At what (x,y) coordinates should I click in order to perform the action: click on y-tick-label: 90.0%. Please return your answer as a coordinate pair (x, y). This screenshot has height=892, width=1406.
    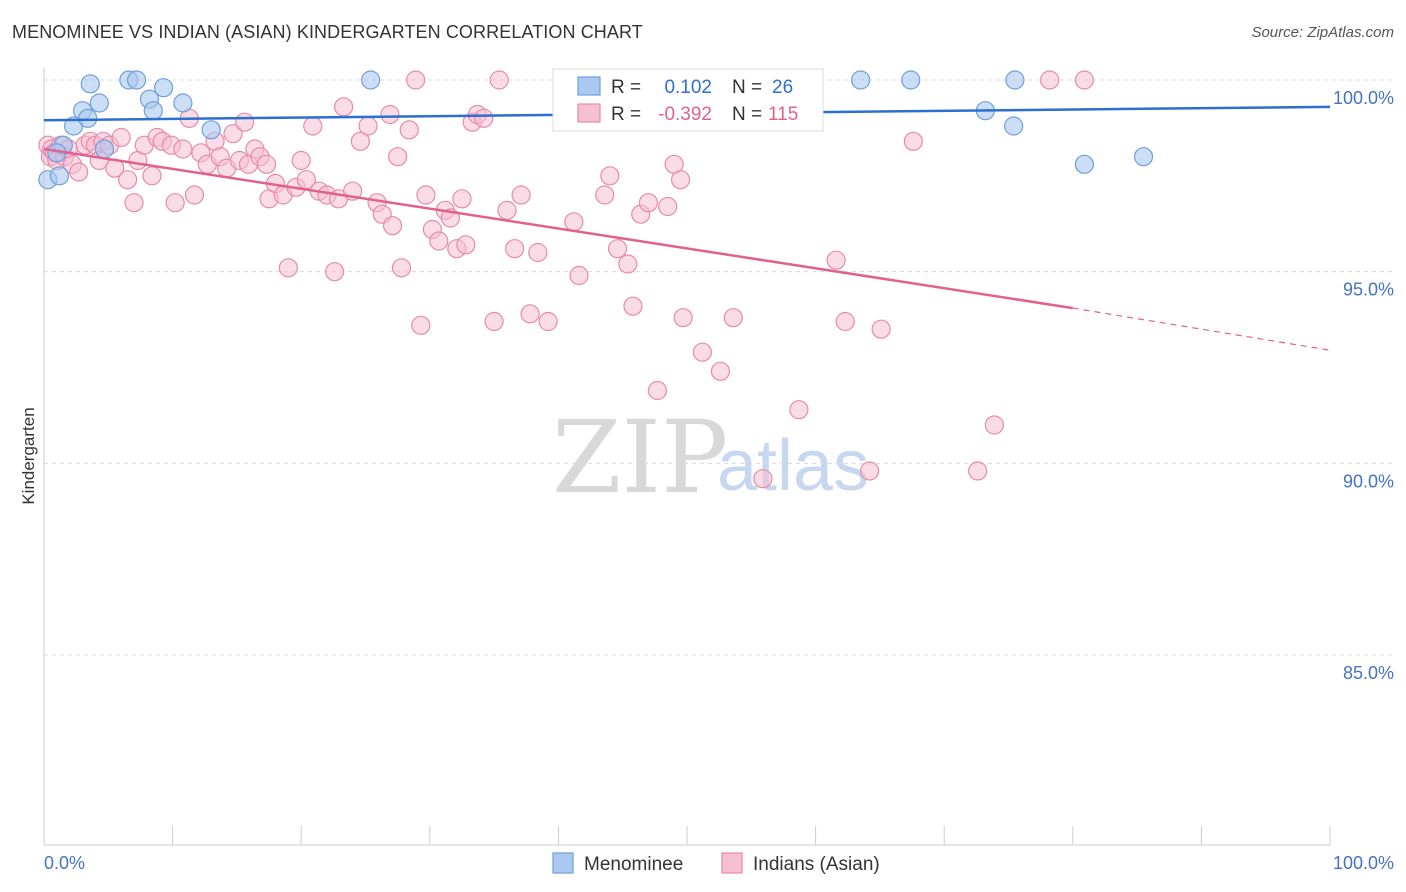
    Looking at the image, I should click on (1368, 481).